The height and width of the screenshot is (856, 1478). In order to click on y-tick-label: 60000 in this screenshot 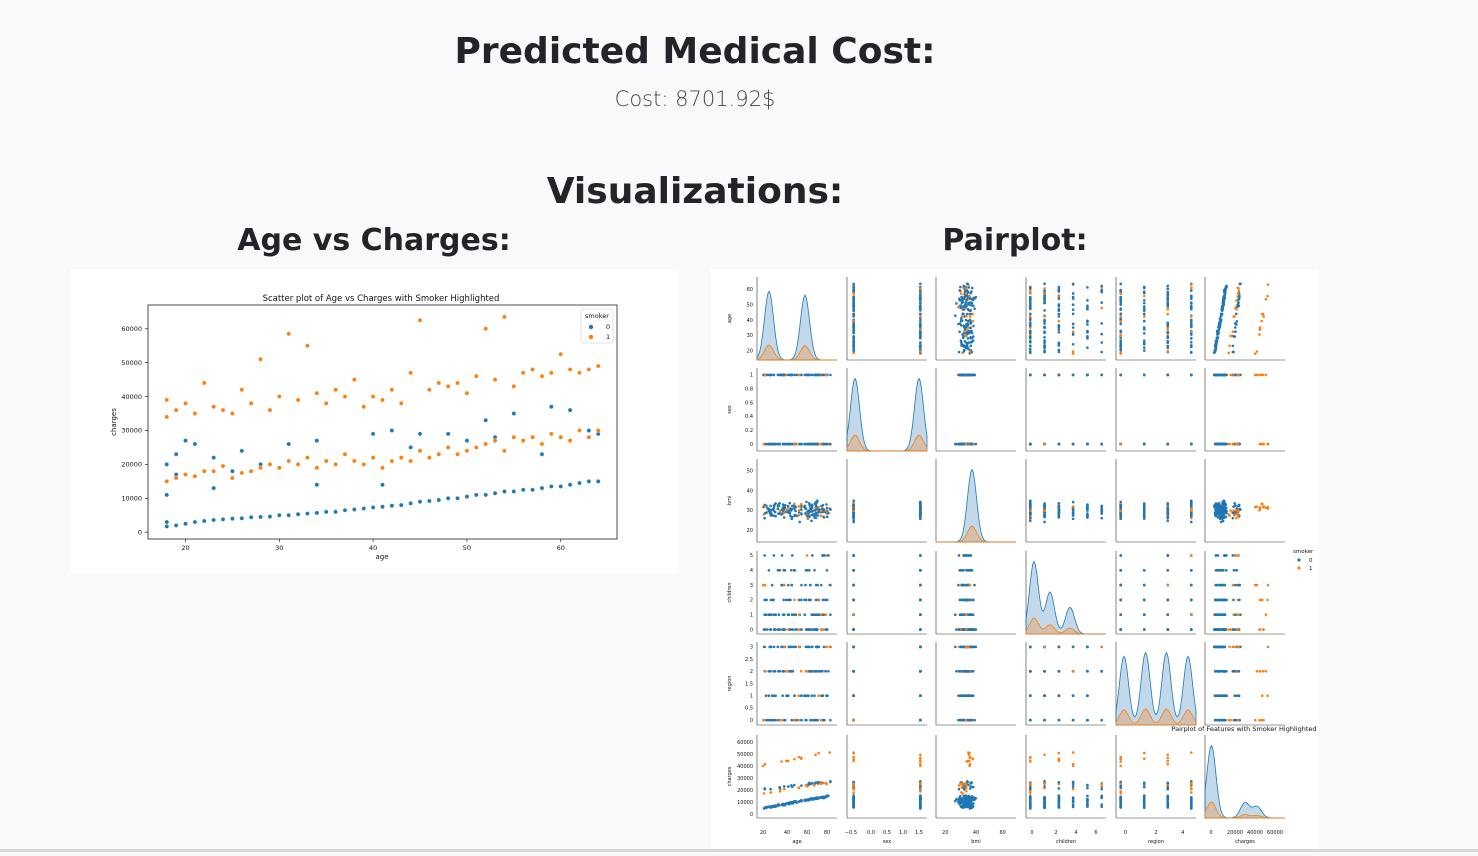, I will do `click(131, 329)`.